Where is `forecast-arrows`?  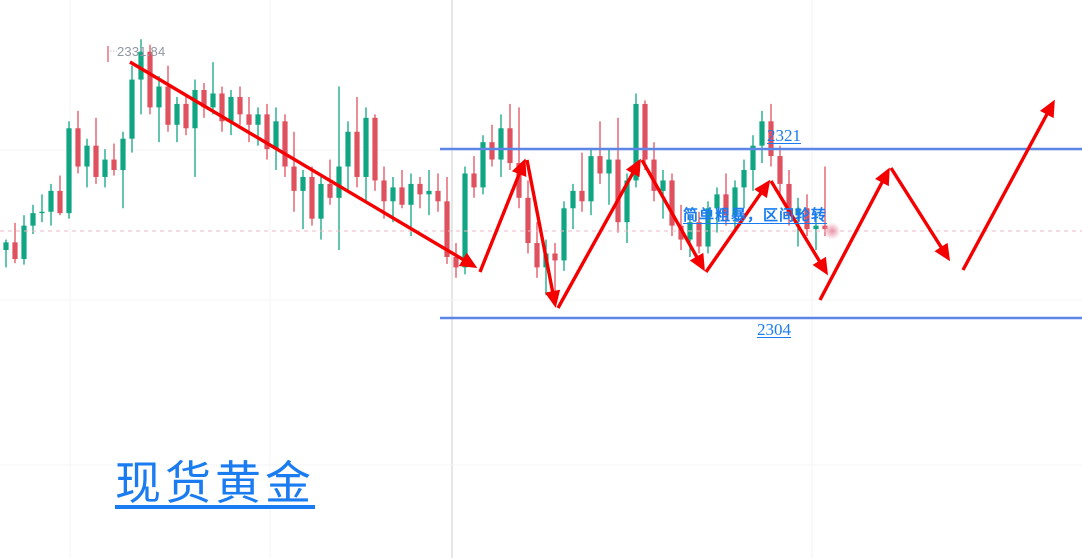 forecast-arrows is located at coordinates (936, 200).